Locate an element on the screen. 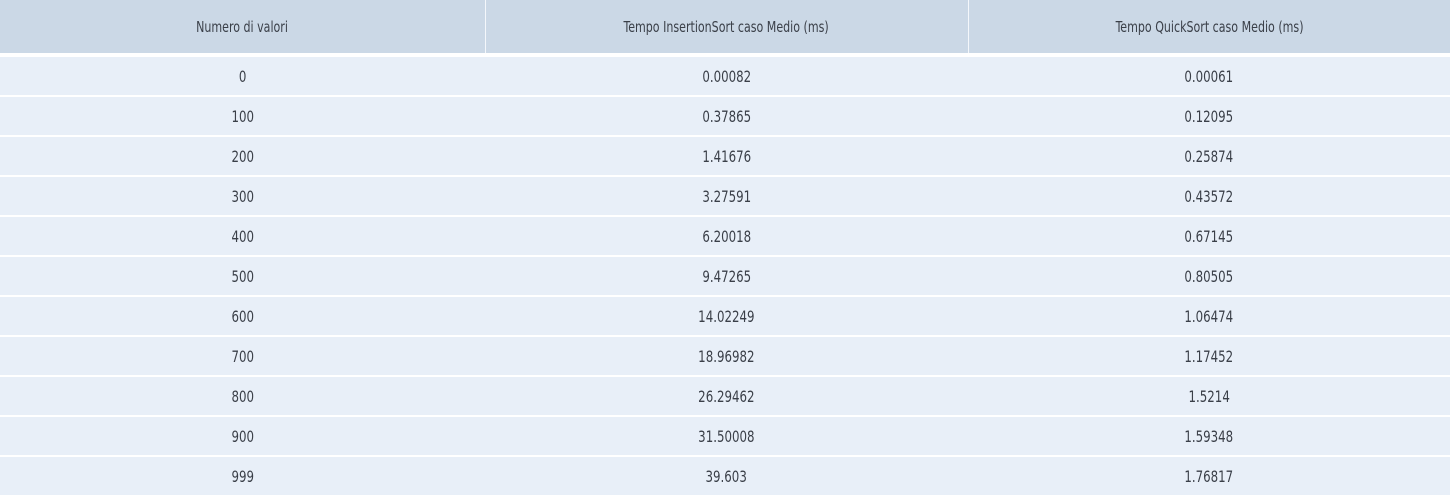 This screenshot has width=1450, height=500. table-cell: 0.25874 is located at coordinates (1209, 155).